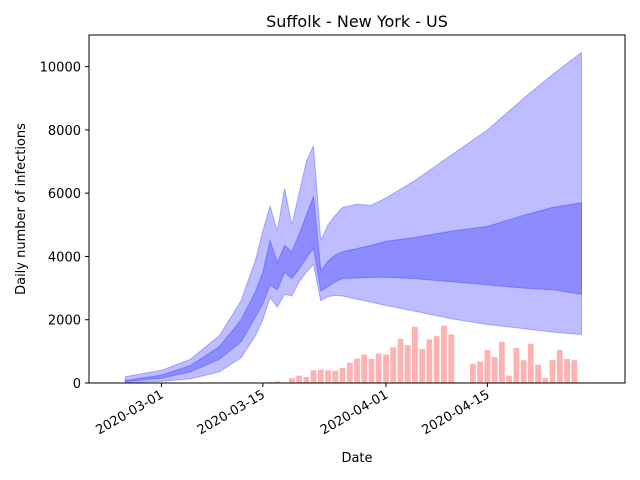 This screenshot has width=640, height=480. What do you see at coordinates (64, 226) in the screenshot?
I see `y-ticks: 0 2000 4000 6000 8000 10000` at bounding box center [64, 226].